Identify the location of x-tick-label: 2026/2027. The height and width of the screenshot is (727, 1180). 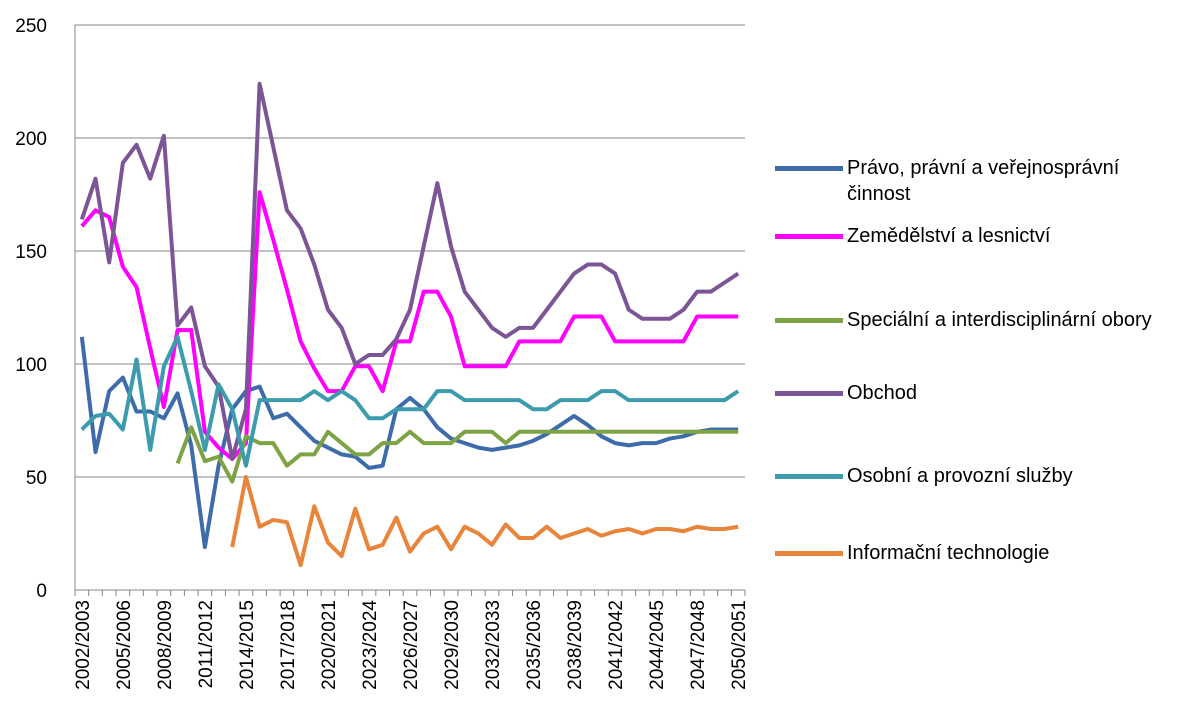
(411, 645).